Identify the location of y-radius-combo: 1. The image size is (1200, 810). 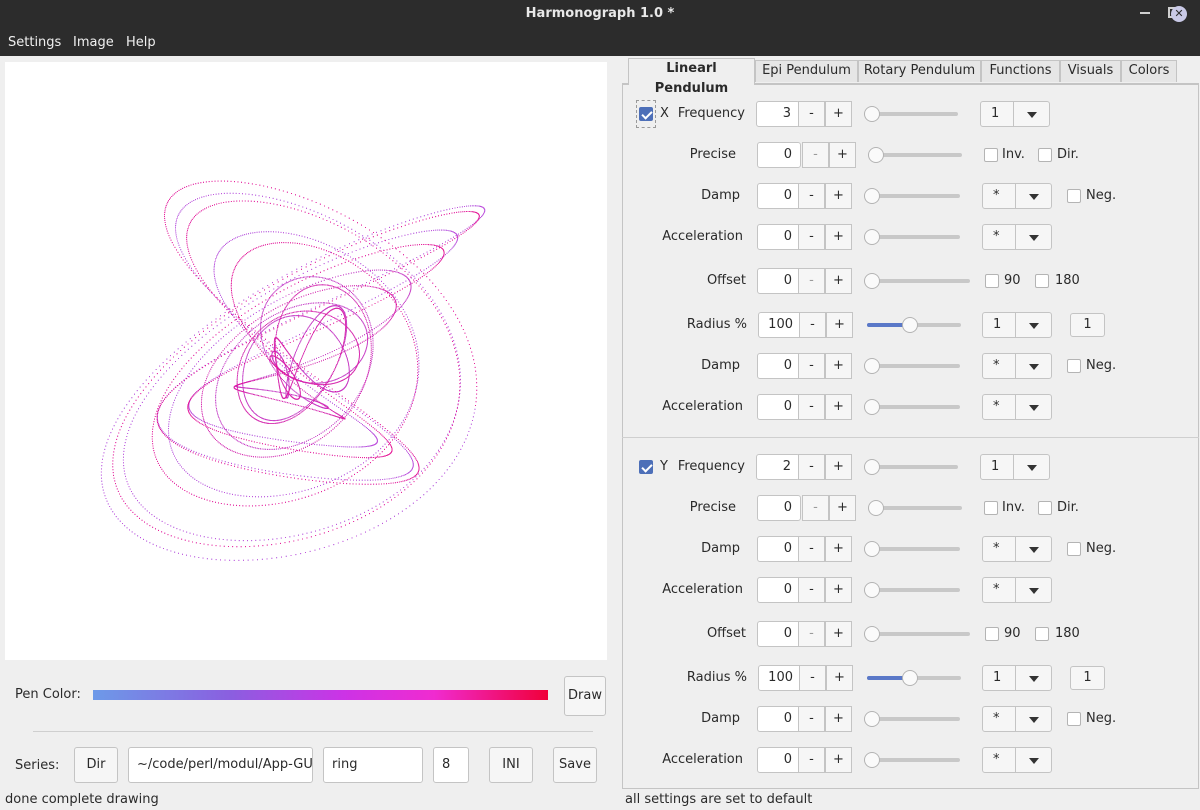
(1017, 678).